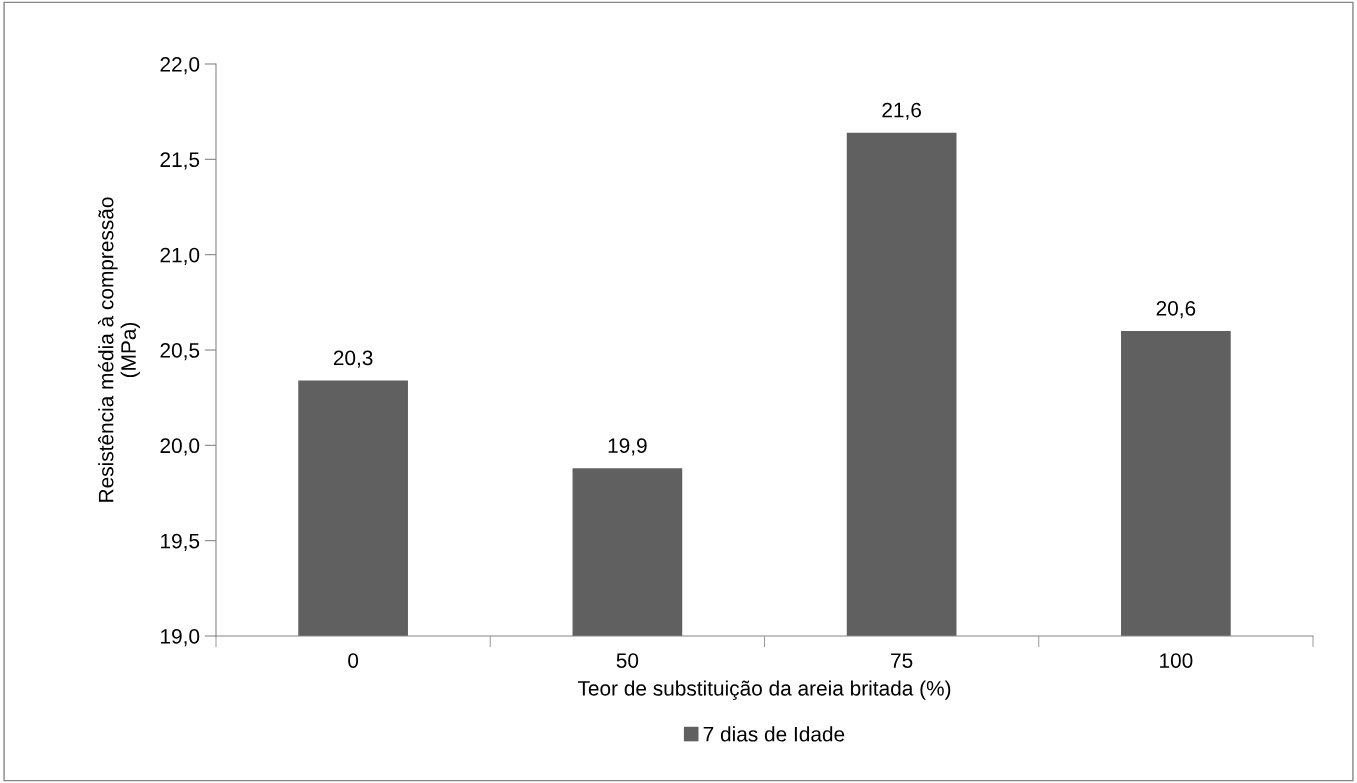 The width and height of the screenshot is (1357, 783). I want to click on y-tick-label: 21,0, so click(180, 256).